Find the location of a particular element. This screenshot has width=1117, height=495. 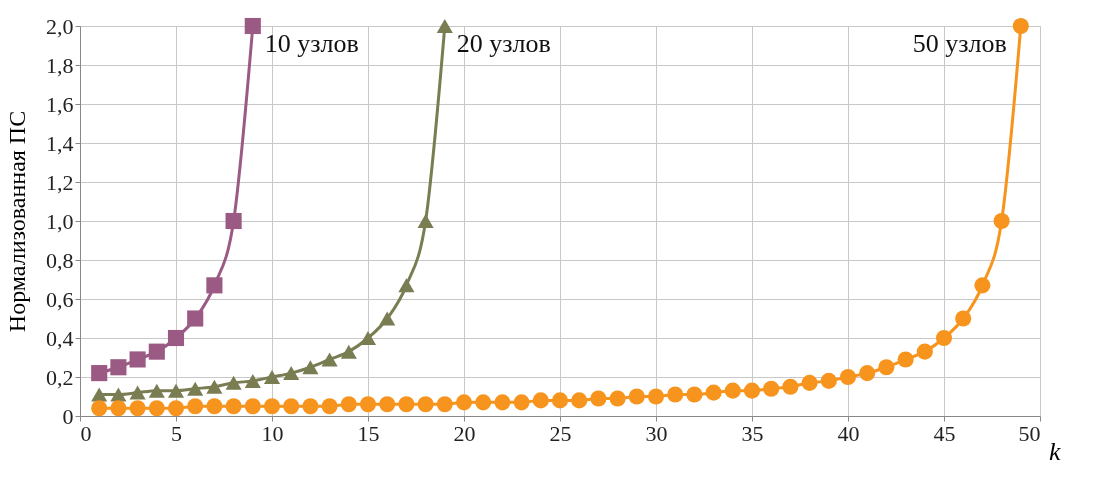

x-tick-label: 45 is located at coordinates (944, 433).